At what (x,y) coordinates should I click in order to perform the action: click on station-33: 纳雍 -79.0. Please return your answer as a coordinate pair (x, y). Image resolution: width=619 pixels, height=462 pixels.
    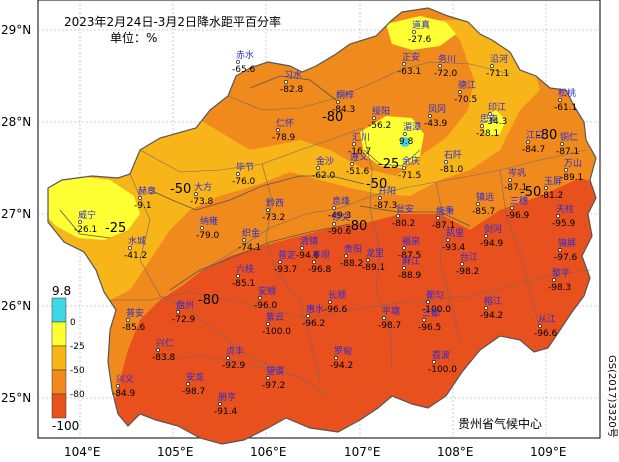
    Looking at the image, I should click on (208, 228).